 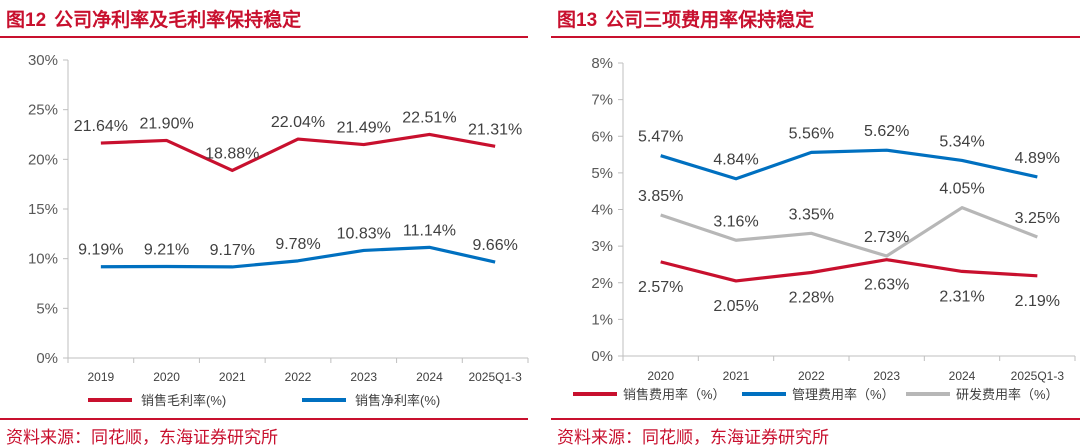 I want to click on left-source-note: 资料来源：同花顺，东海证券研究所, so click(x=142, y=437).